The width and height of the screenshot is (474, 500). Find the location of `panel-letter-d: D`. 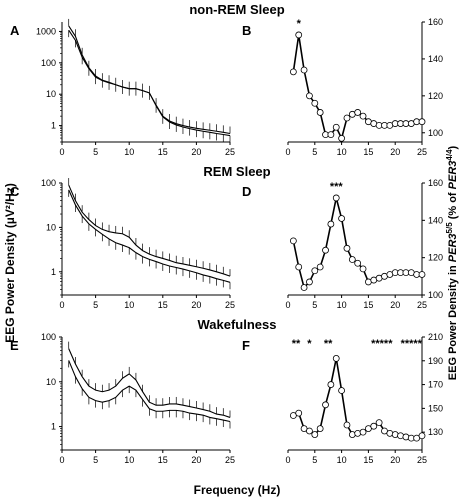

panel-letter-d: D is located at coordinates (246, 191).